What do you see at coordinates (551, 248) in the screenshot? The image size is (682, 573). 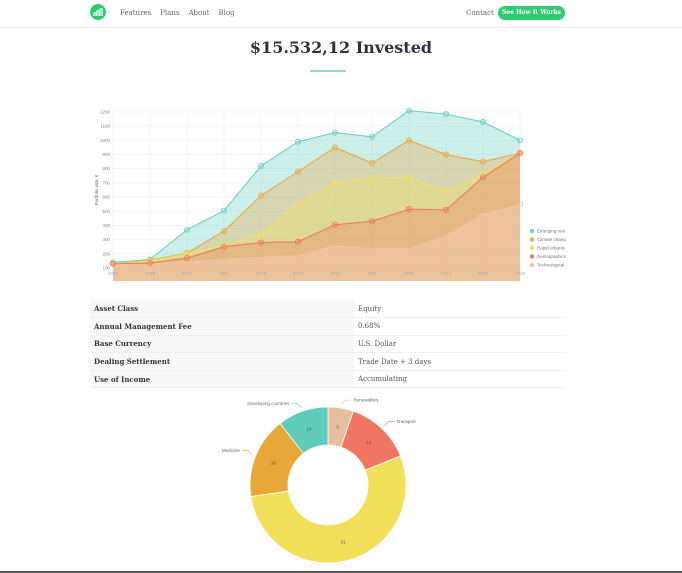 I see `svg-text: Rapid urbanis` at bounding box center [551, 248].